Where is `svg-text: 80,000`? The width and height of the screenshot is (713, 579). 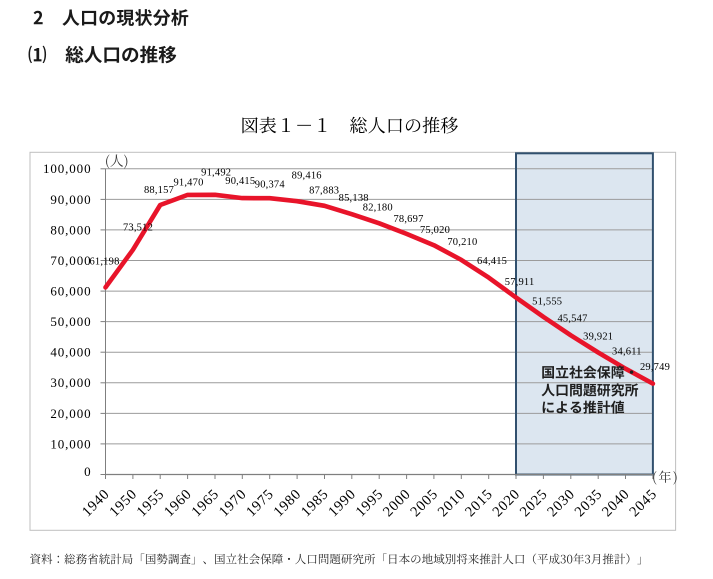 svg-text: 80,000 is located at coordinates (70, 229).